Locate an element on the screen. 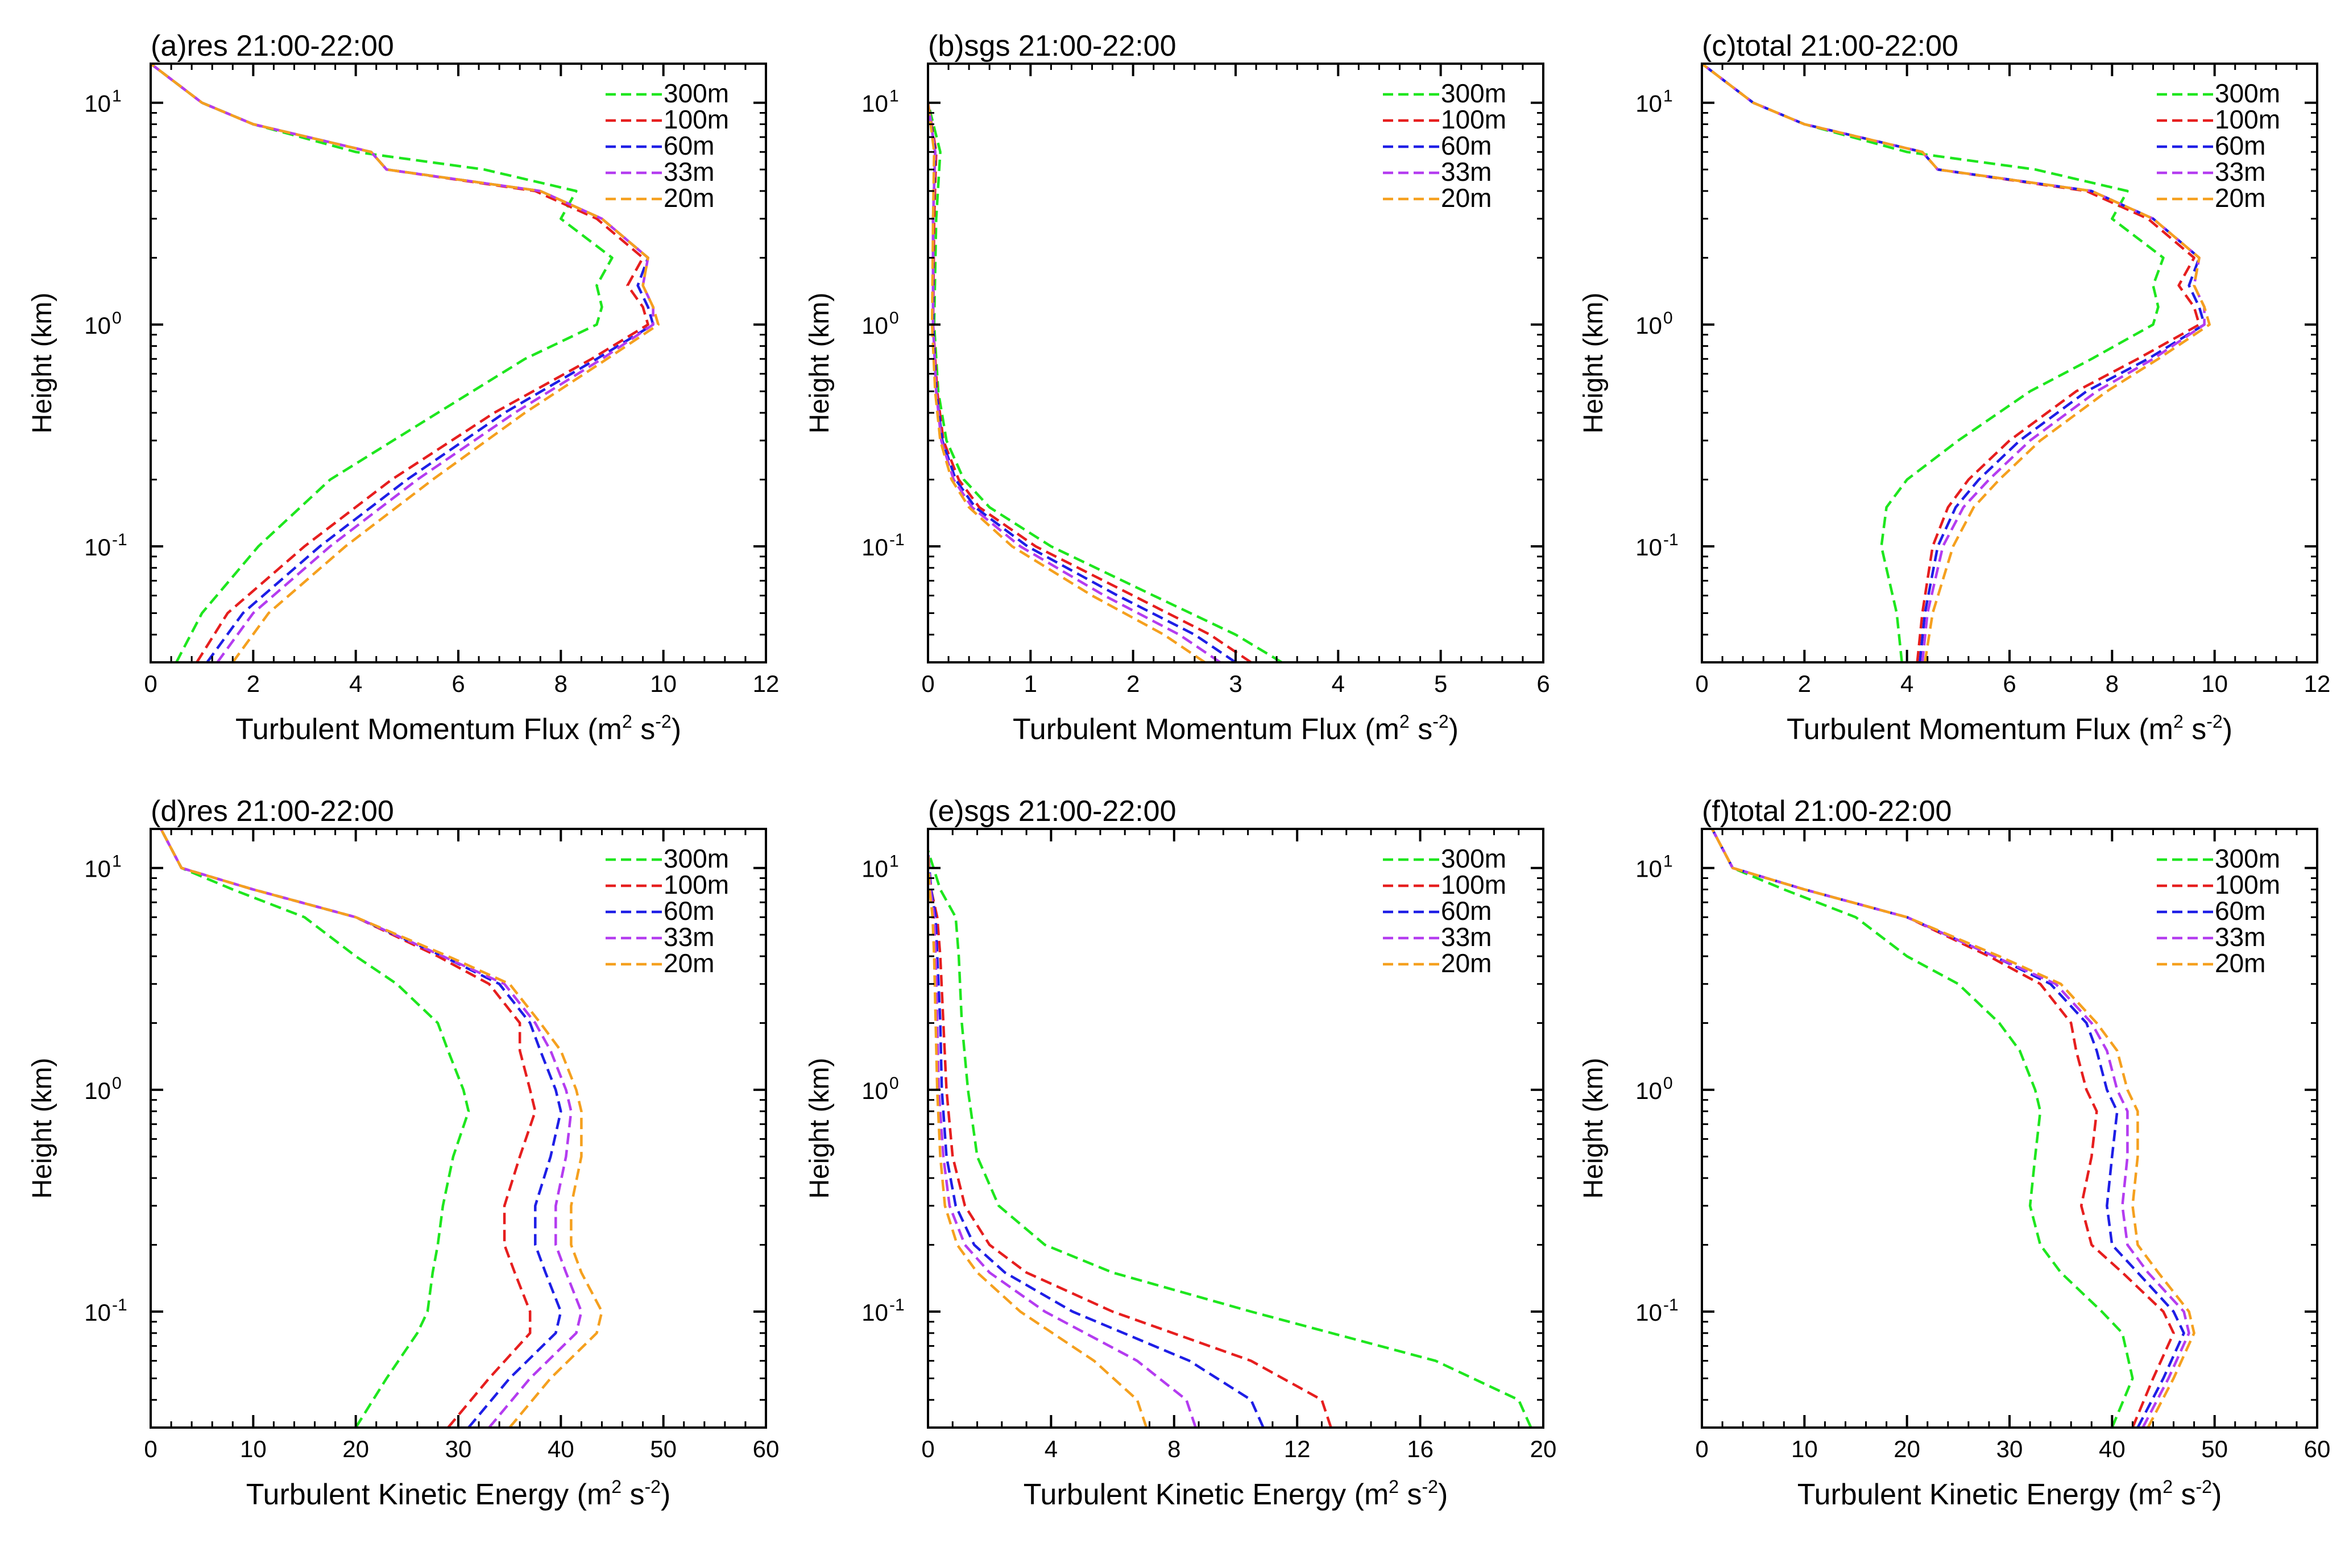  chart-title: (e)sgs 21:00-22:00 is located at coordinates (1052, 812).